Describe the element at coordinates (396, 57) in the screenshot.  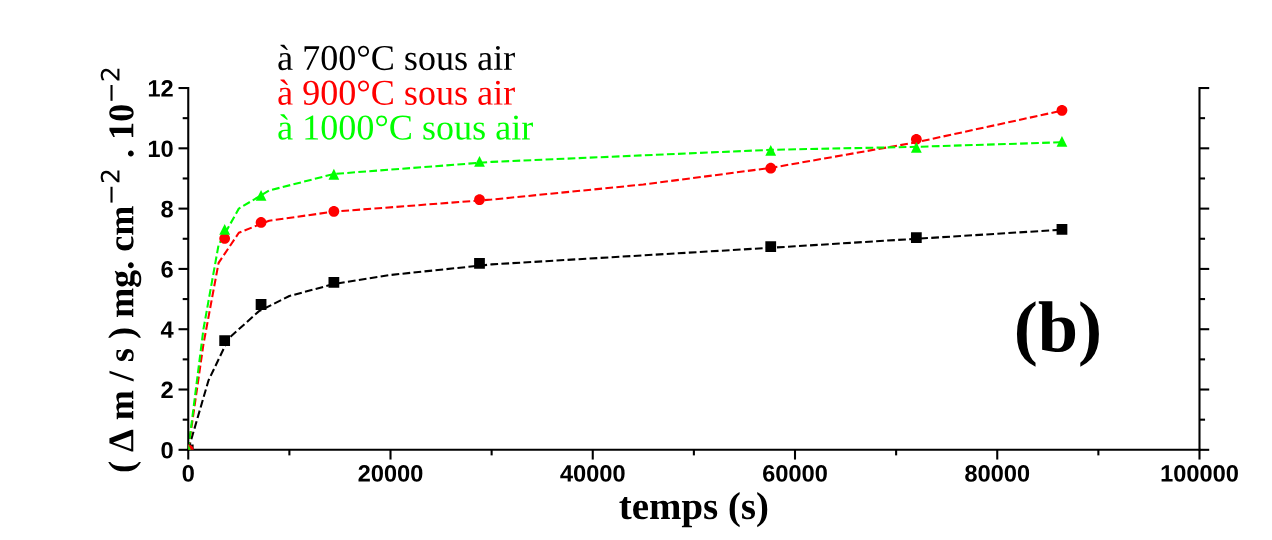
I see `text: à 700°C sous air` at that location.